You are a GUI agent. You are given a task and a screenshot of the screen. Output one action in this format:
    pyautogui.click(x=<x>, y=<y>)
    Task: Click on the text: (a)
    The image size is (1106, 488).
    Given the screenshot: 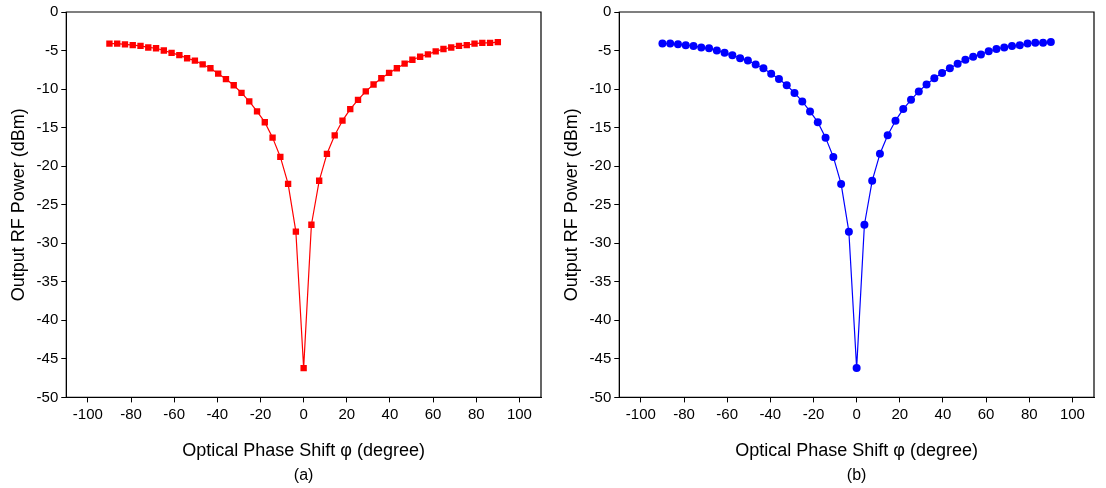 What is the action you would take?
    pyautogui.click(x=303, y=474)
    